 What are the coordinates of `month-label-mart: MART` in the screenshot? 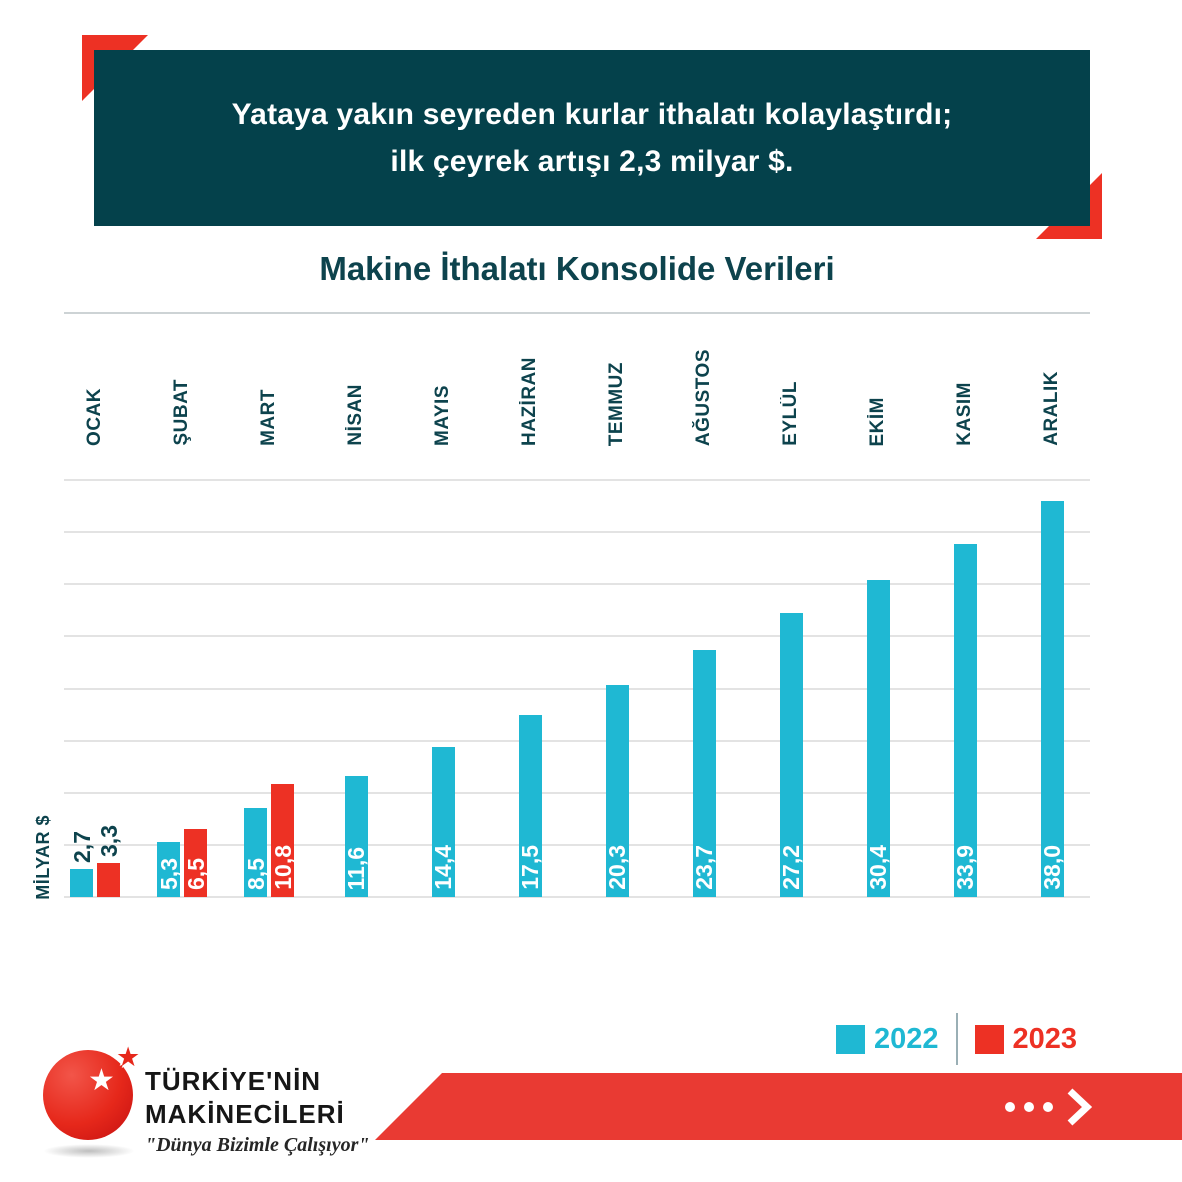 It's located at (268, 417).